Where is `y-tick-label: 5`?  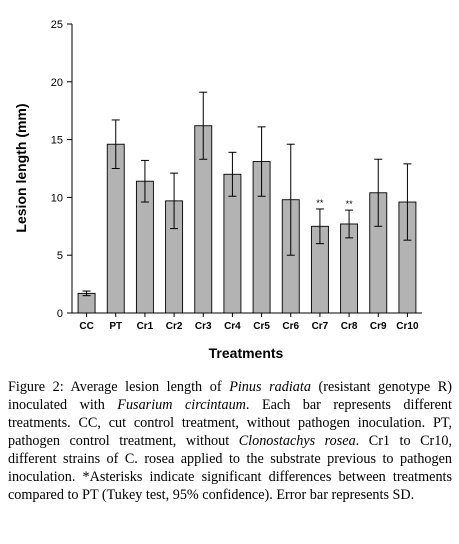
y-tick-label: 5 is located at coordinates (60, 256).